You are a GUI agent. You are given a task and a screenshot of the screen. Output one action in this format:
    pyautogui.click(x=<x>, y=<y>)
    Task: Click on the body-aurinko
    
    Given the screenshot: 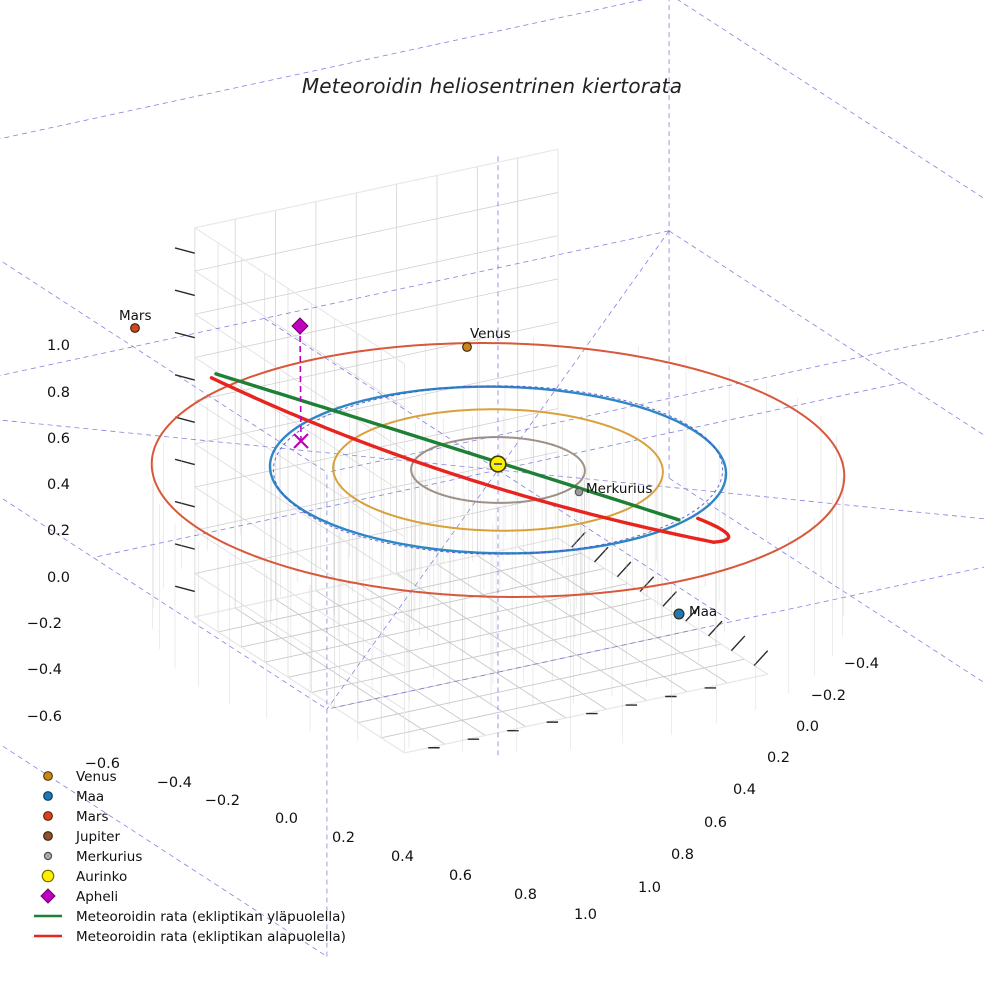 What is the action you would take?
    pyautogui.click(x=498, y=464)
    